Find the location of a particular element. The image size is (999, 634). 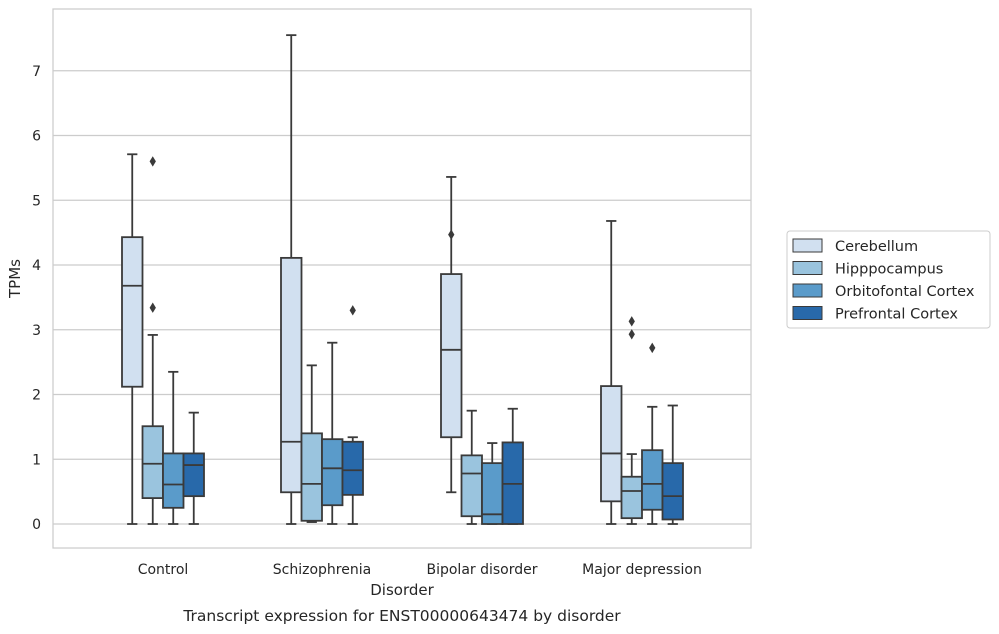

x-tick-label: Bipolar disorder is located at coordinates (481, 570).